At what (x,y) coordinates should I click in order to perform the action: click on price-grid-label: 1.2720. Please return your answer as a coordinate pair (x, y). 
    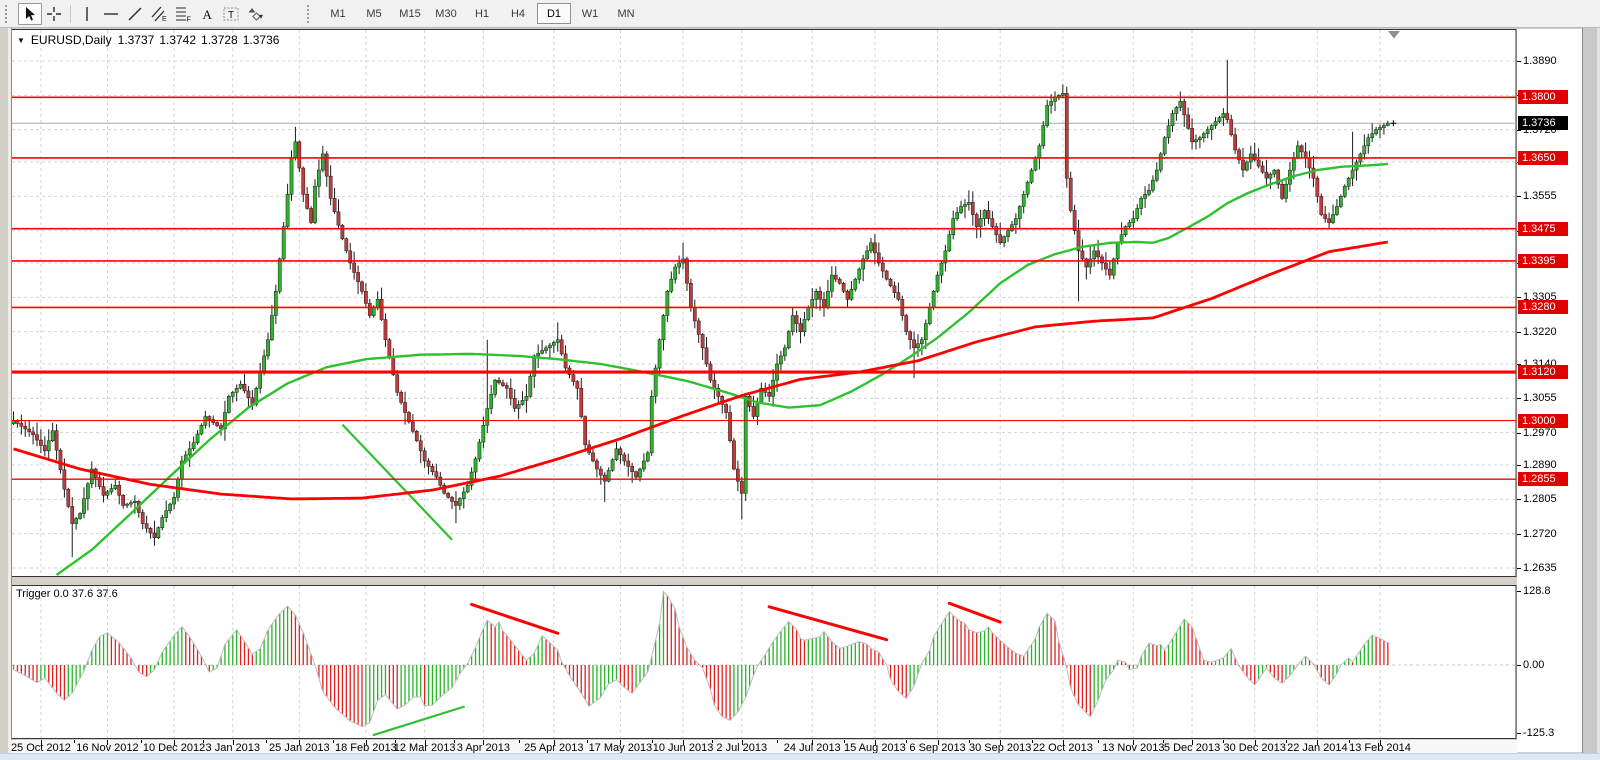
    Looking at the image, I should click on (1540, 533).